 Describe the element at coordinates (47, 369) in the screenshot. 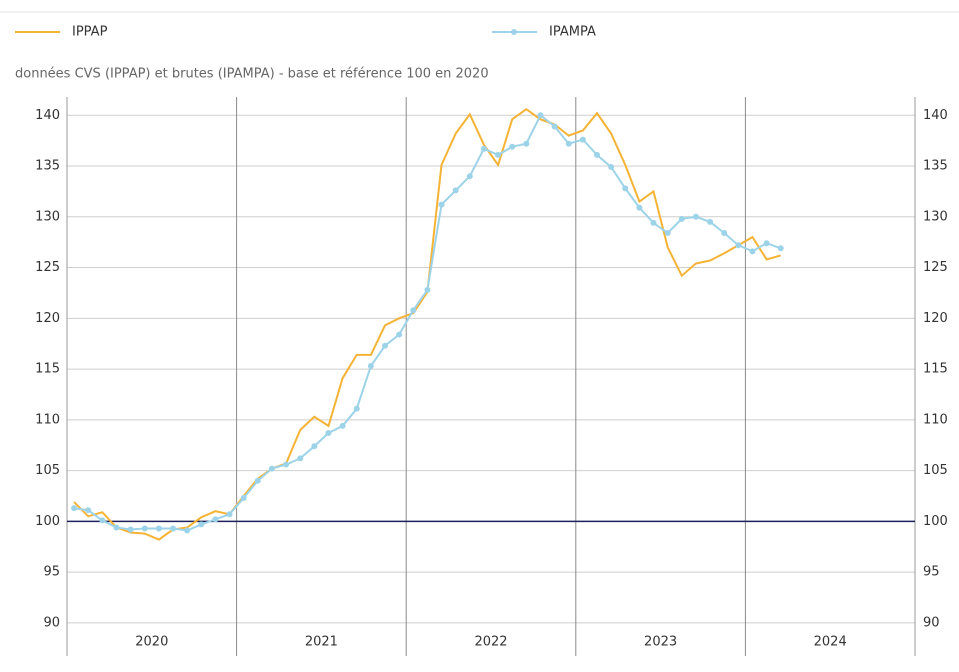

I see `y-tick-label: 115` at that location.